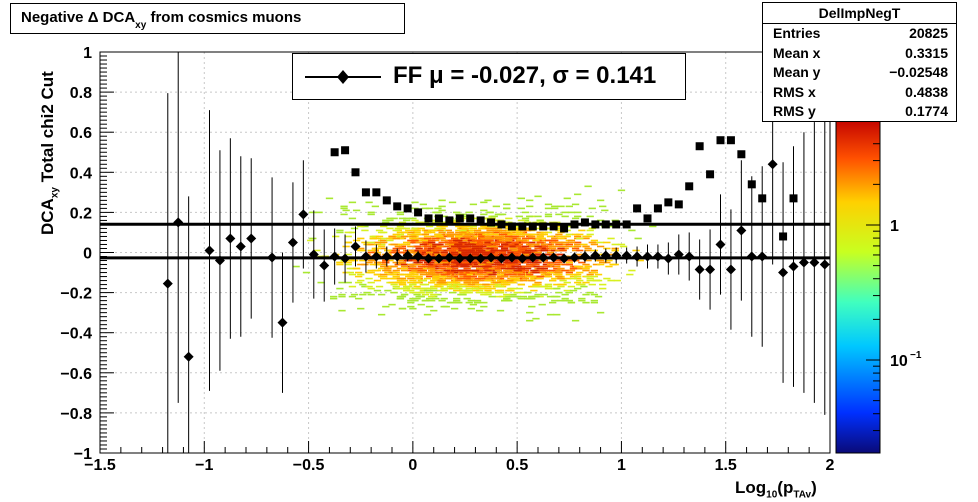  I want to click on x-tick-label: 0, so click(412, 465).